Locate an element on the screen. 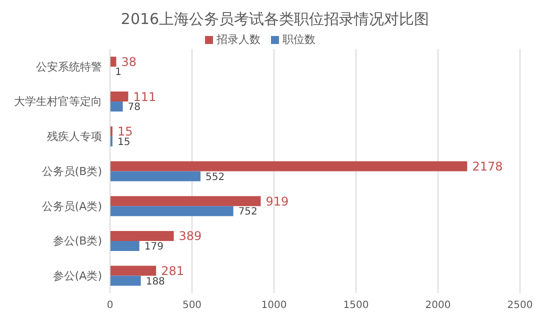 This screenshot has width=550, height=327. y-tick-label: 公安系统特警 is located at coordinates (69, 67).